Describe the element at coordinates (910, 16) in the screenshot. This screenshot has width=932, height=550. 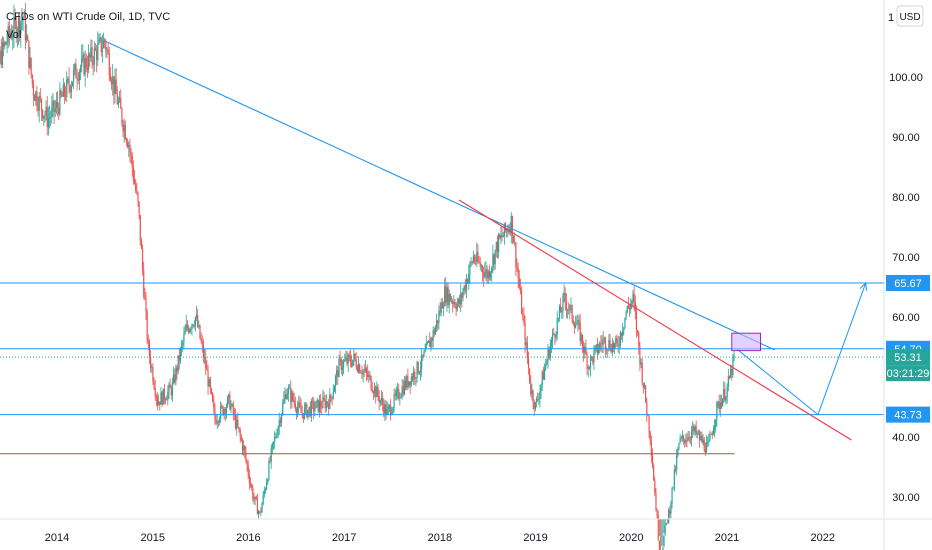
I see `currency-button: USD` at that location.